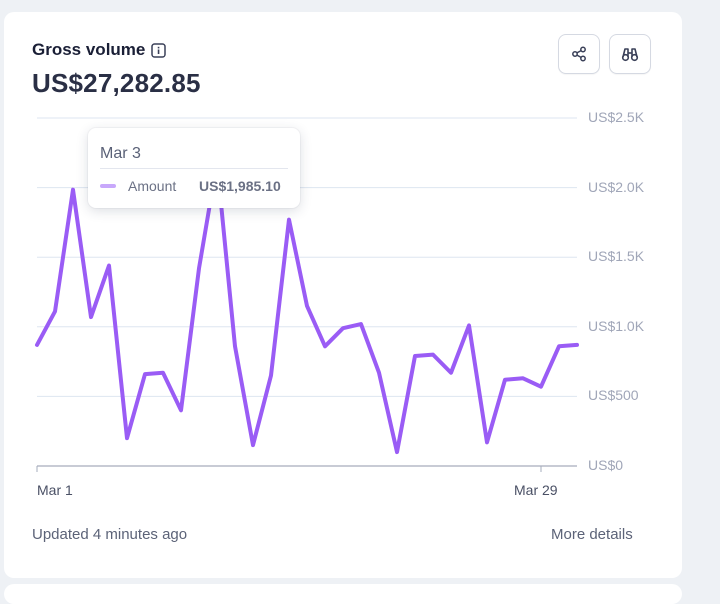 This screenshot has width=720, height=604. Describe the element at coordinates (158, 50) in the screenshot. I see `info-icon` at that location.